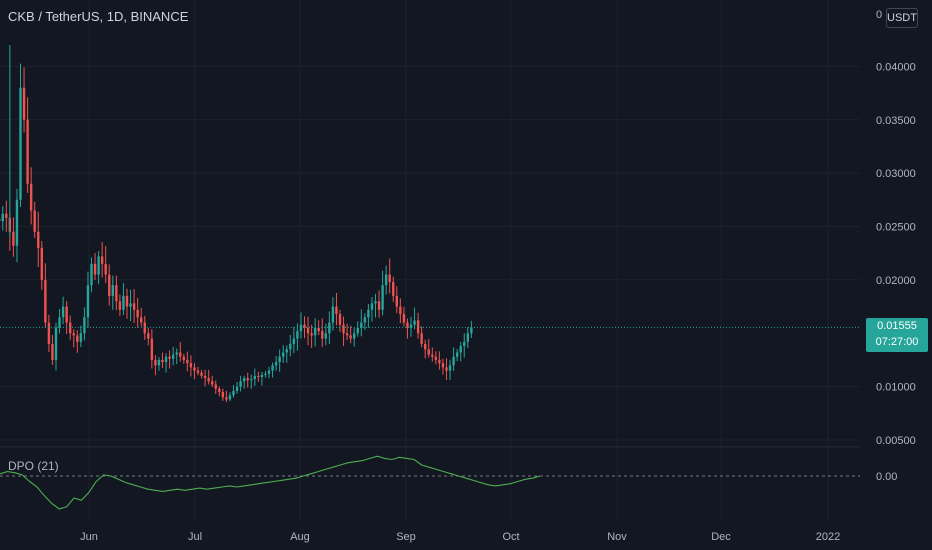 The width and height of the screenshot is (932, 550). What do you see at coordinates (98, 16) in the screenshot?
I see `chart-title: CKB / TetherUS, 1D, BINANCE` at bounding box center [98, 16].